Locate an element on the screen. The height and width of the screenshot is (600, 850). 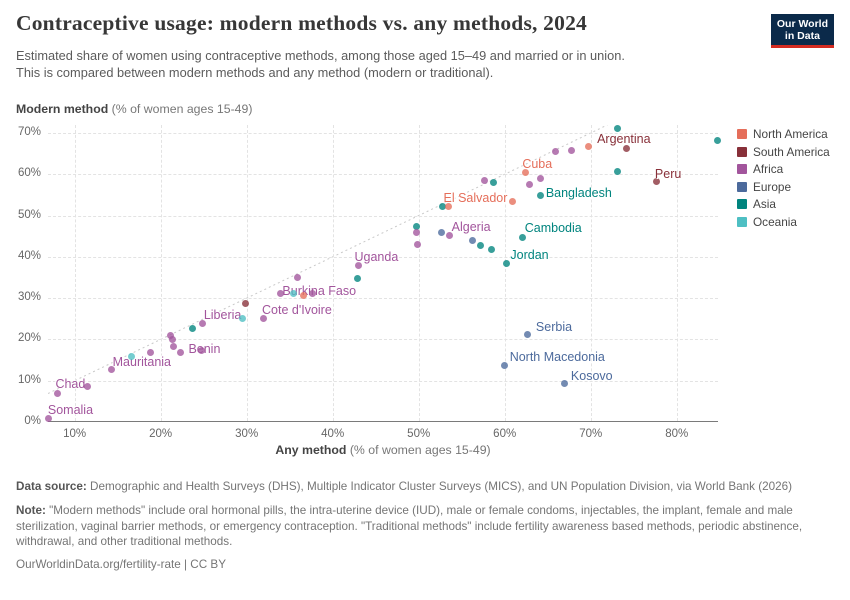
country-label: Somalia is located at coordinates (70, 409).